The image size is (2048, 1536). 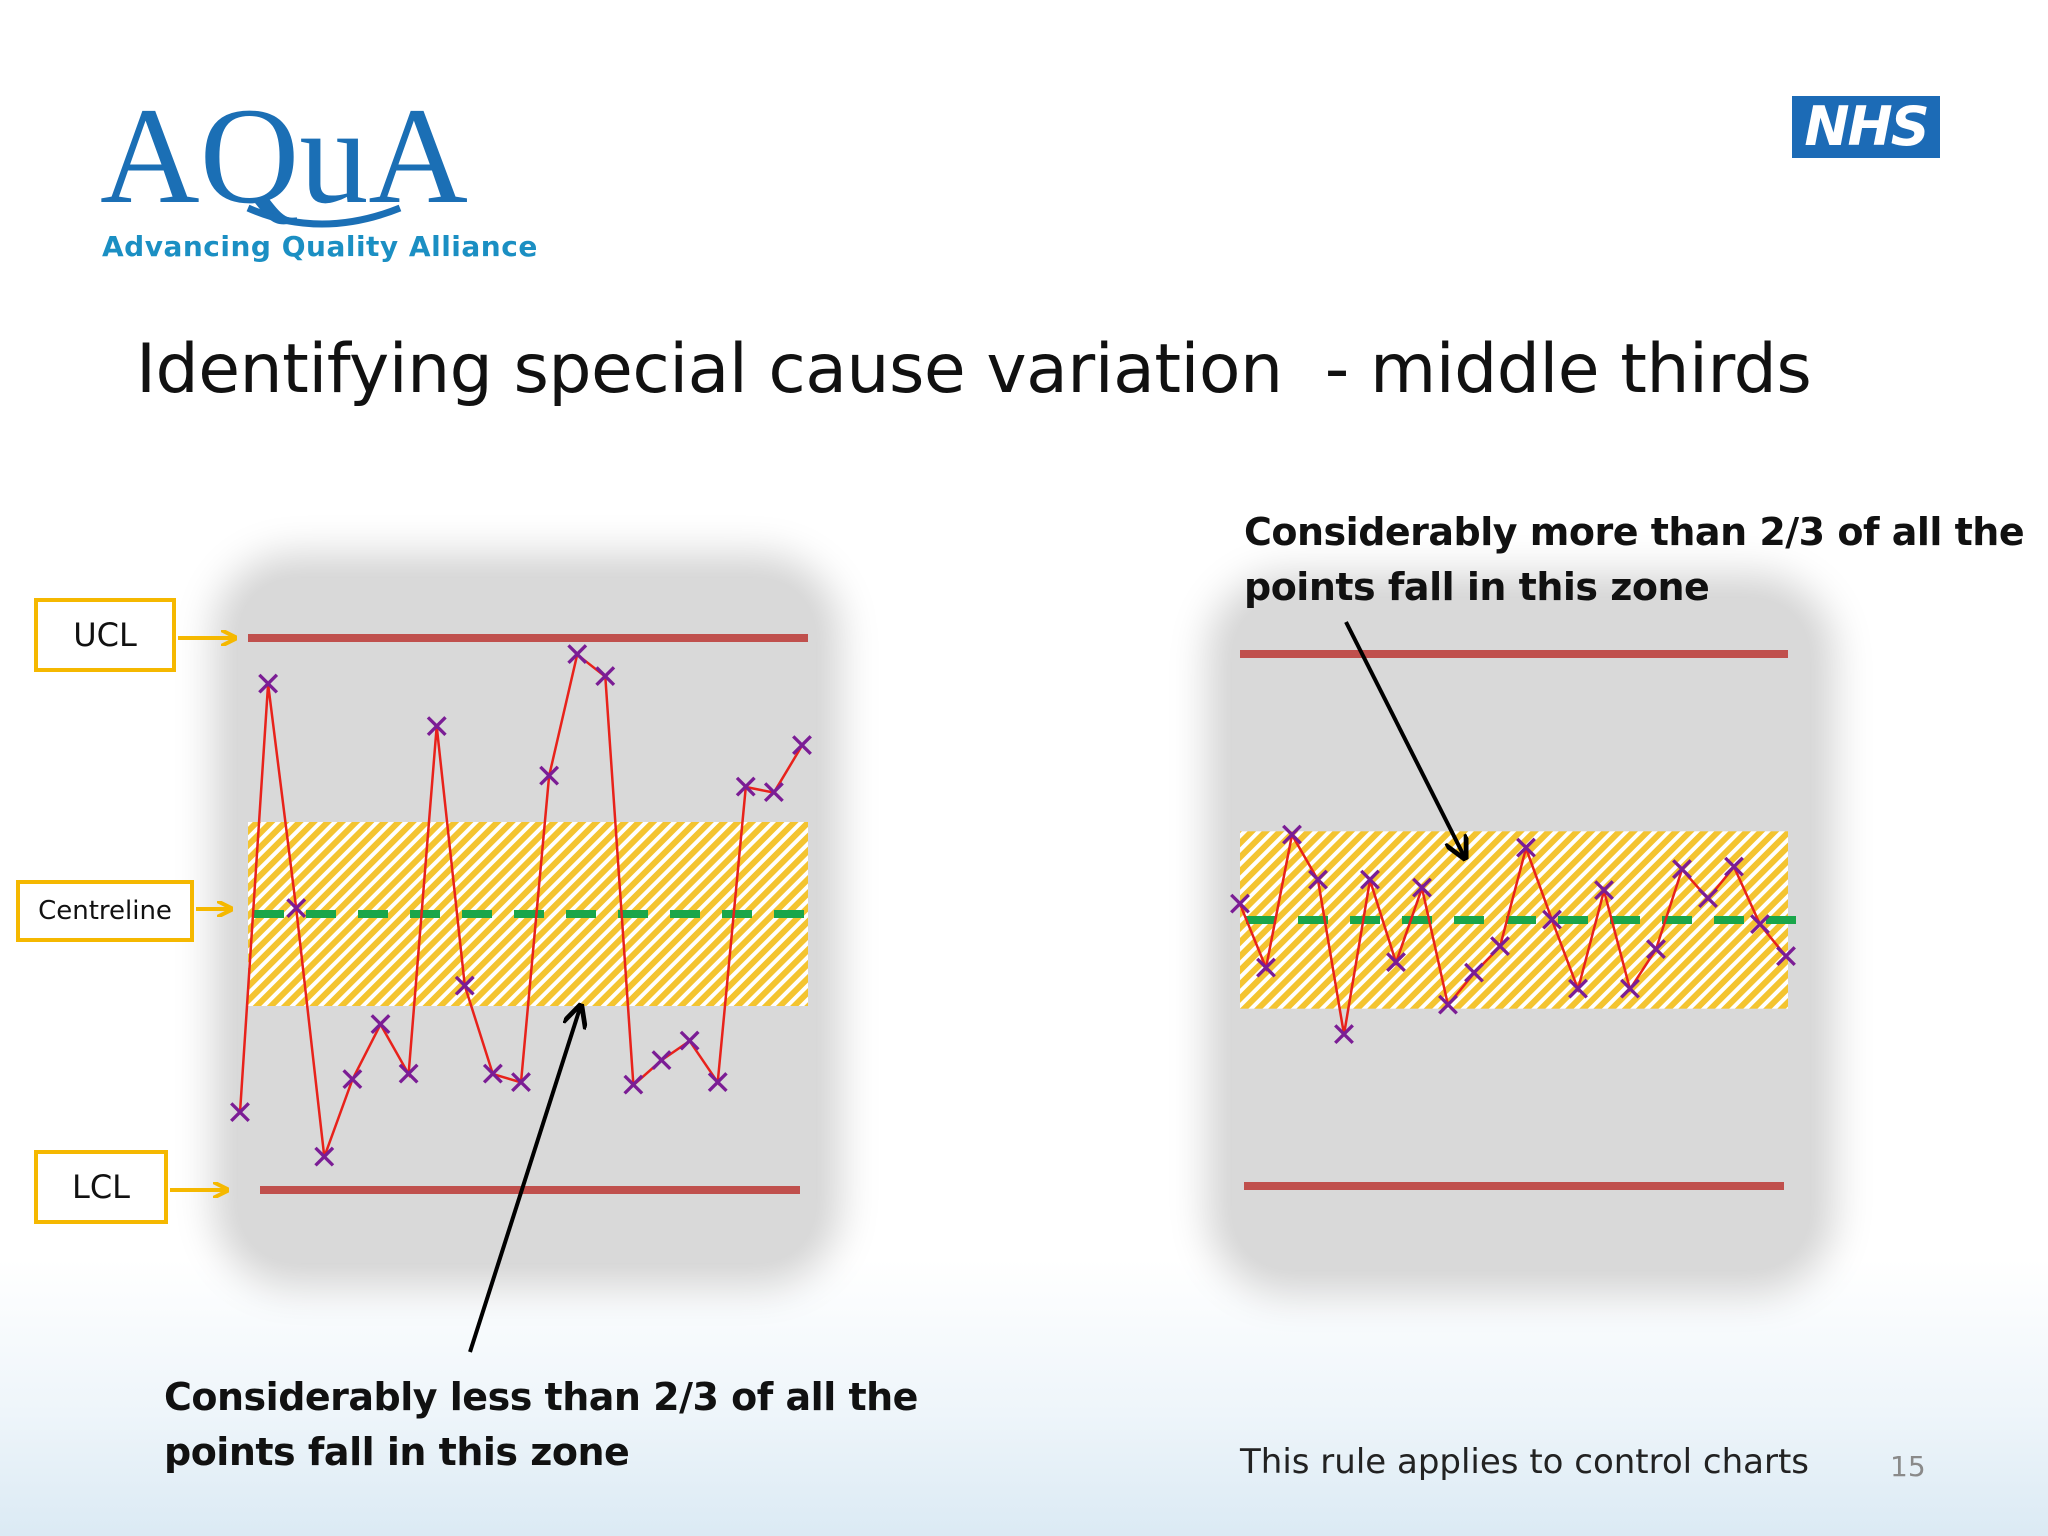 What do you see at coordinates (1477, 587) in the screenshot?
I see `callout-right-line-2: points fall in this zone` at bounding box center [1477, 587].